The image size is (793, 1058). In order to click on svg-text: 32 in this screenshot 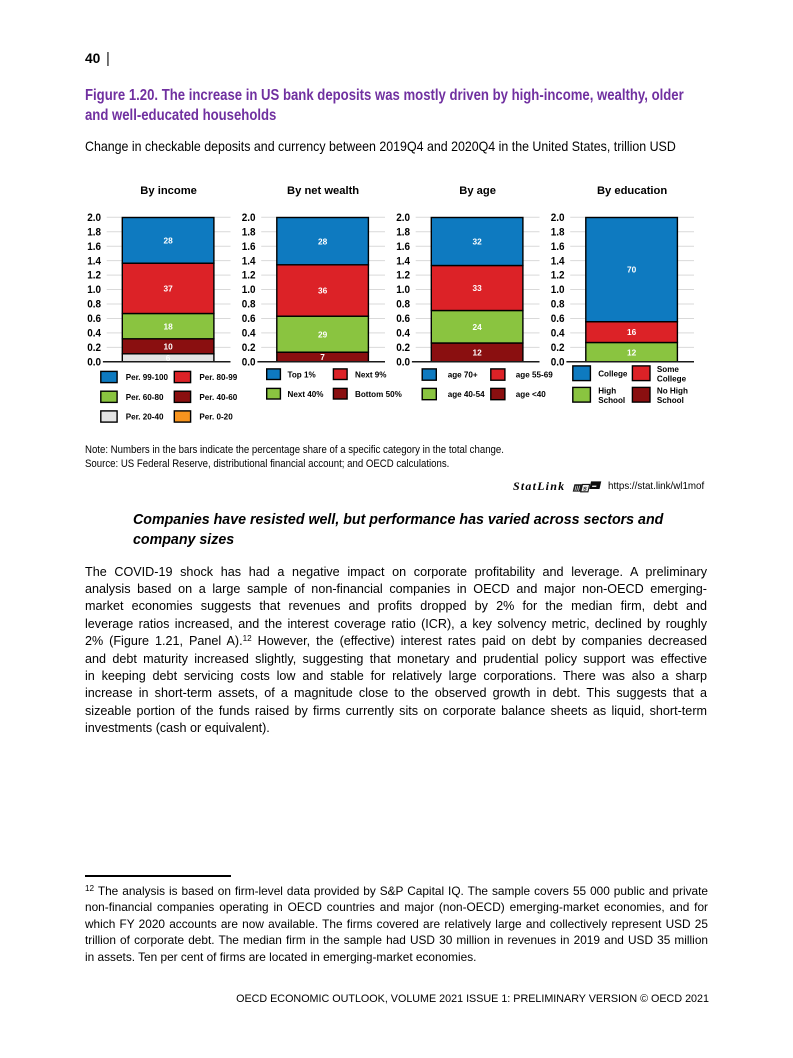, I will do `click(477, 242)`.